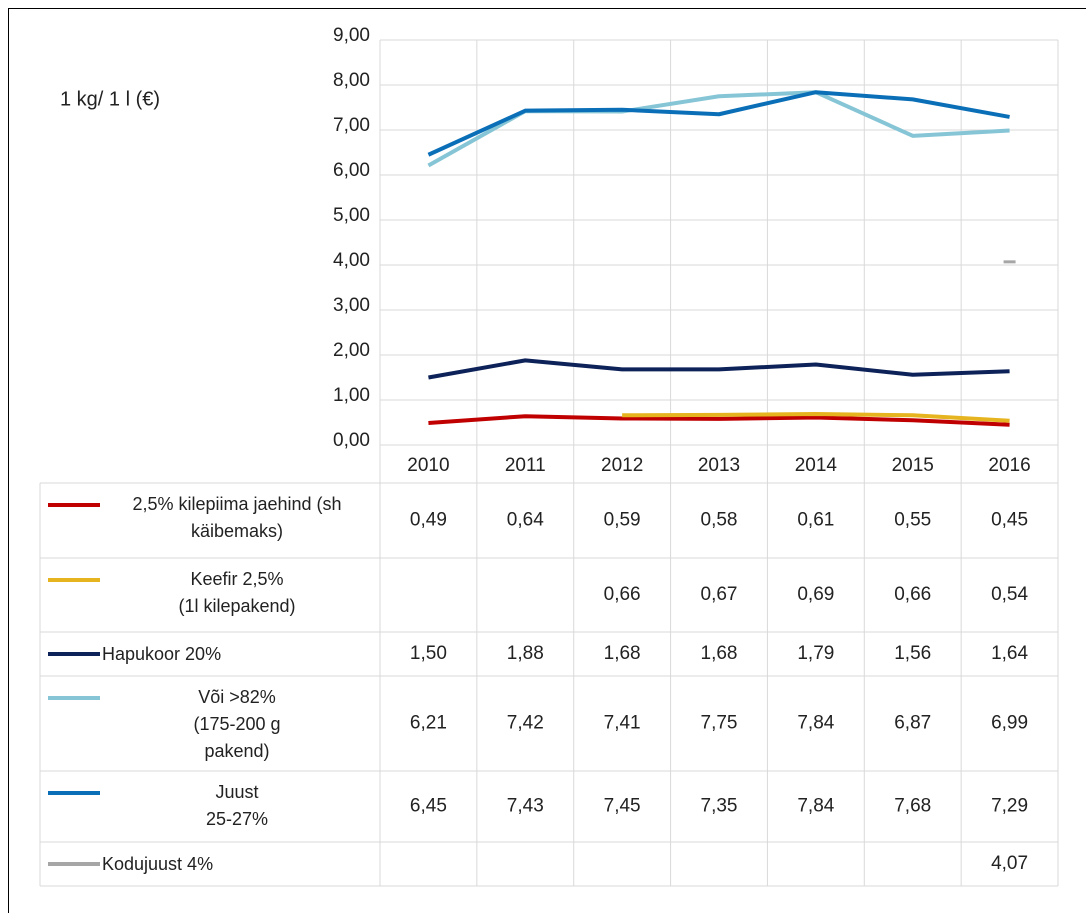  What do you see at coordinates (110, 99) in the screenshot?
I see `y-axis-label: 1 kg/ 1 l (€)` at bounding box center [110, 99].